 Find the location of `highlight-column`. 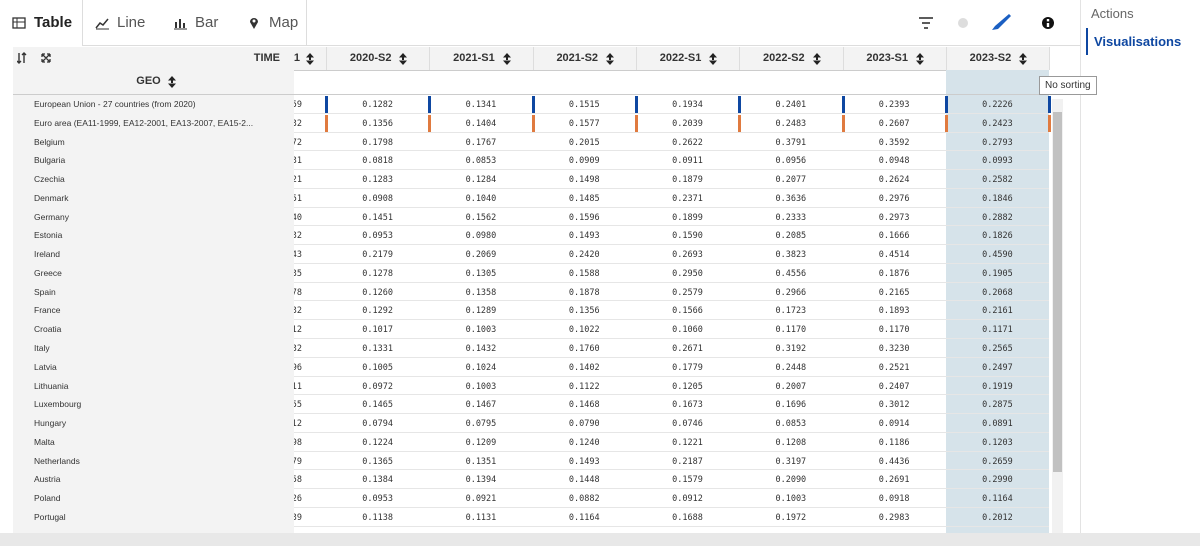

highlight-column is located at coordinates (997, 301).